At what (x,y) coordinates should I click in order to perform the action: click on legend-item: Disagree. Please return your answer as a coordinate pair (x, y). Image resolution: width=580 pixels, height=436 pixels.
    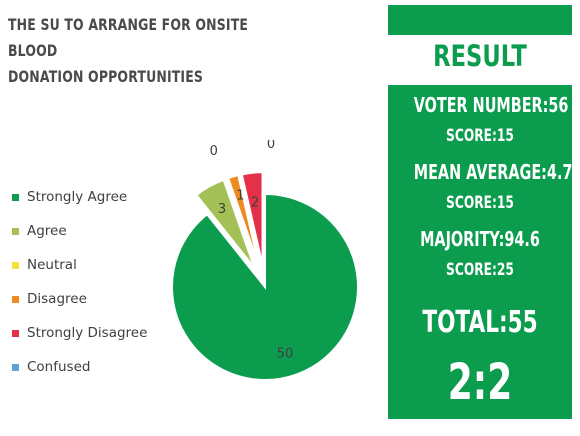
    Looking at the image, I should click on (79, 299).